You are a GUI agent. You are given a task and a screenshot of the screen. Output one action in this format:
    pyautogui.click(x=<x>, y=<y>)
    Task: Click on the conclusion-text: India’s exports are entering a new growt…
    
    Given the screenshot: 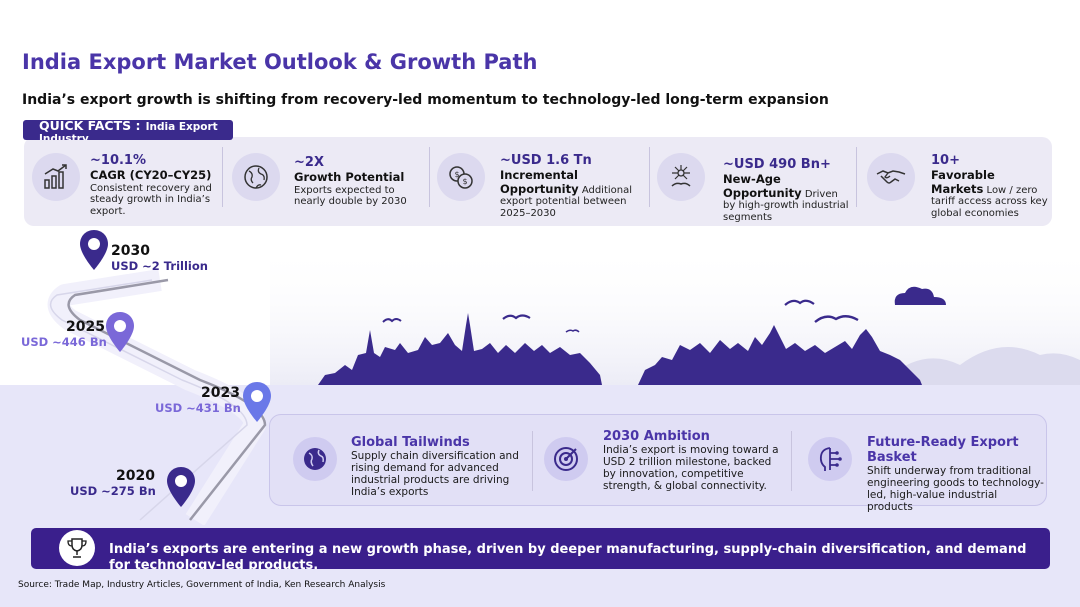 What is the action you would take?
    pyautogui.click(x=568, y=555)
    